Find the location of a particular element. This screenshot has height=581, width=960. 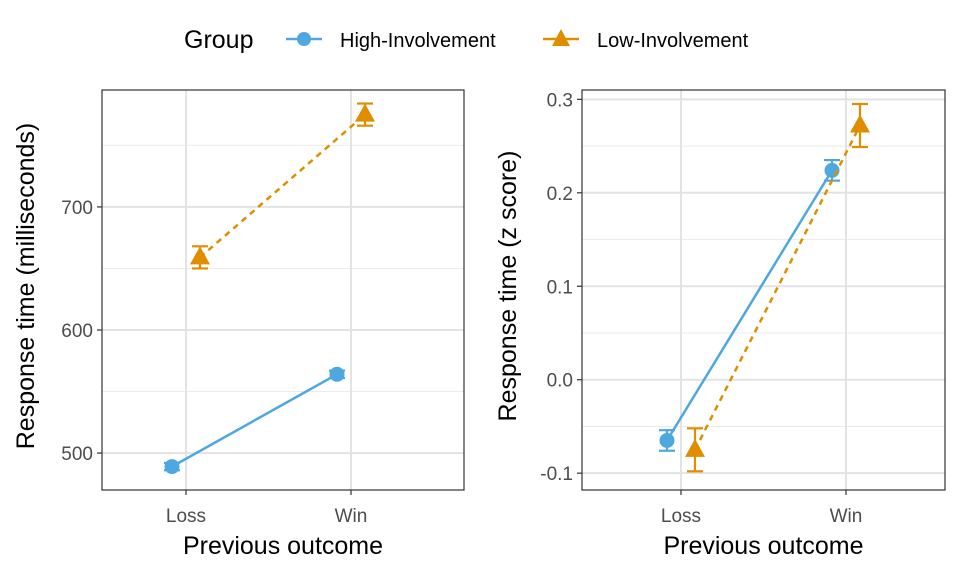

legend: Group High-Involvement Low-Involvement is located at coordinates (466, 40).